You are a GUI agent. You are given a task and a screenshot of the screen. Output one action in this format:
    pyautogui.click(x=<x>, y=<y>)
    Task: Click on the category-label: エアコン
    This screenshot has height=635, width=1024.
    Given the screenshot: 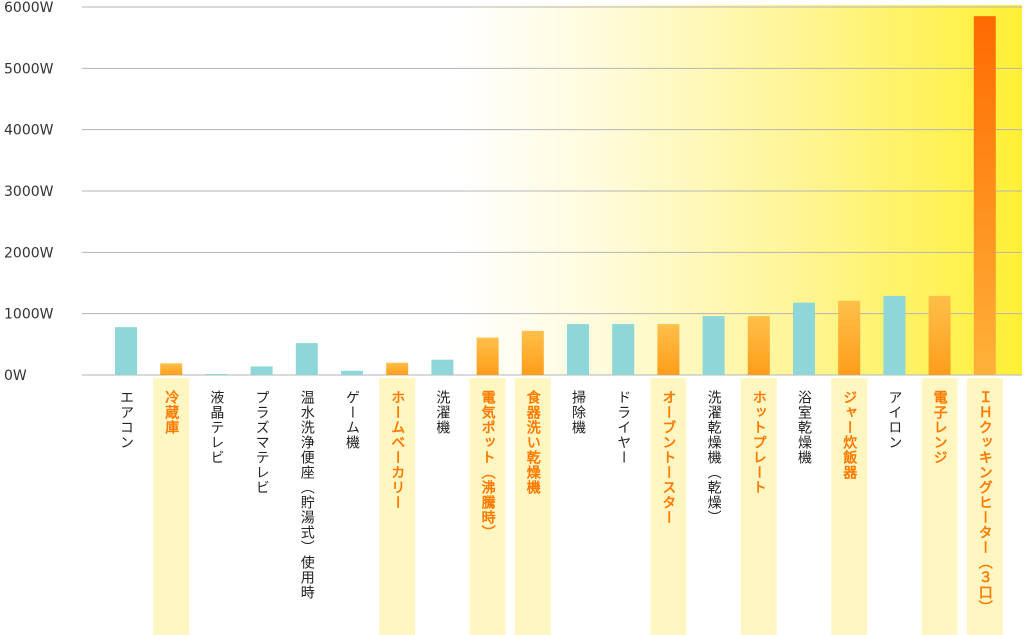 What is the action you would take?
    pyautogui.click(x=126, y=420)
    